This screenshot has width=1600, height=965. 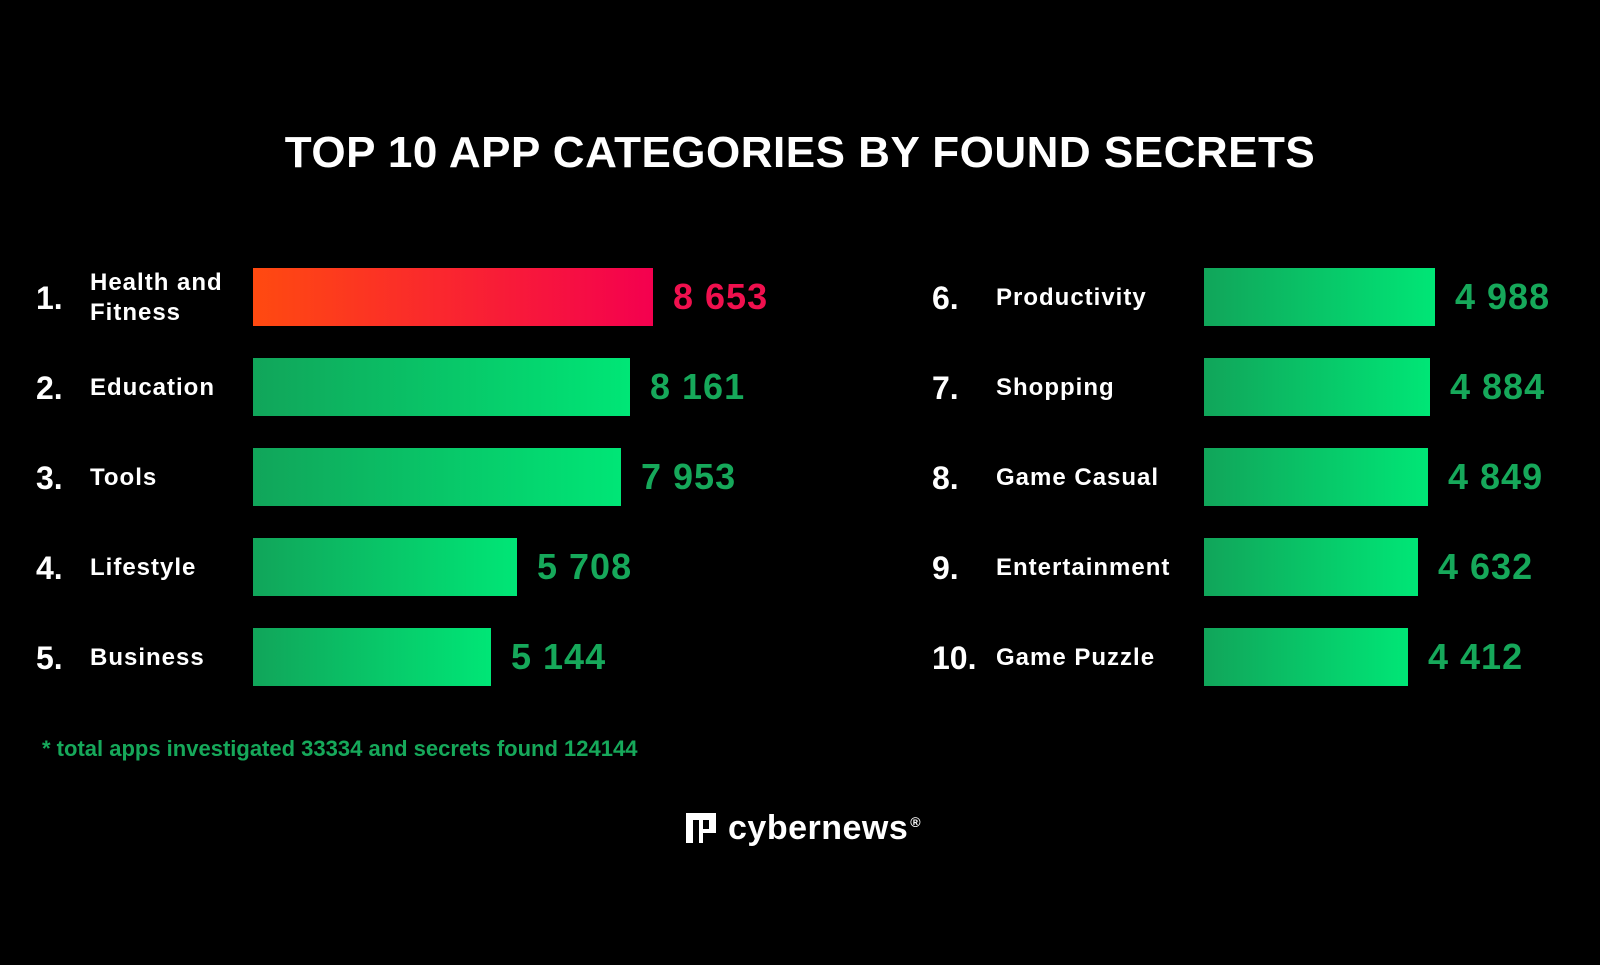 I want to click on category-label: Entertainment, so click(x=1083, y=567).